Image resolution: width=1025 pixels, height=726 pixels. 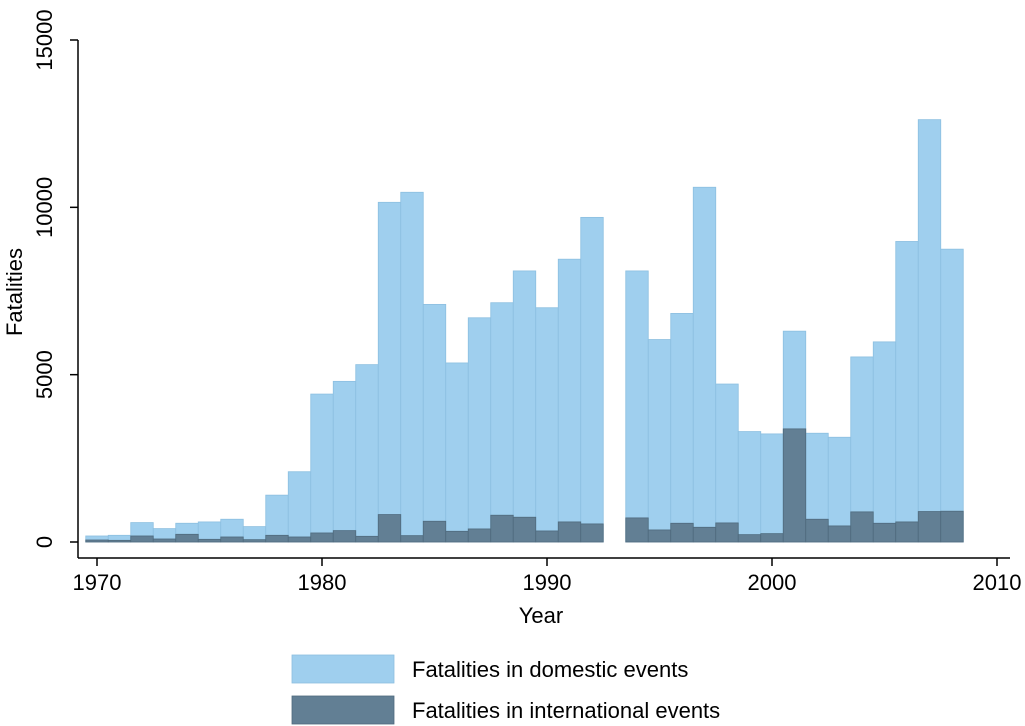 I want to click on bar-international-1989, so click(x=524, y=529).